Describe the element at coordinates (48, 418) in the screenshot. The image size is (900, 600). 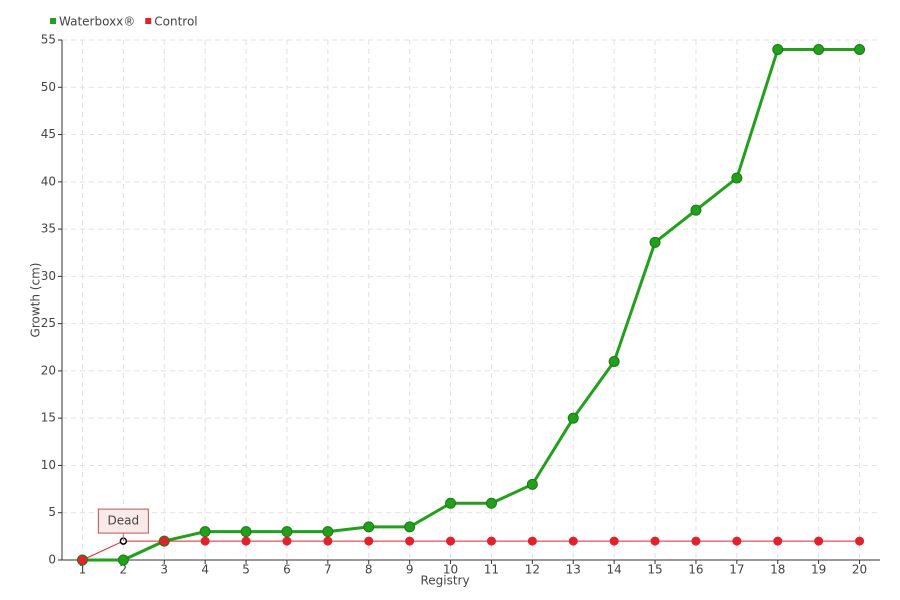
I see `y-tick-label: 15` at that location.